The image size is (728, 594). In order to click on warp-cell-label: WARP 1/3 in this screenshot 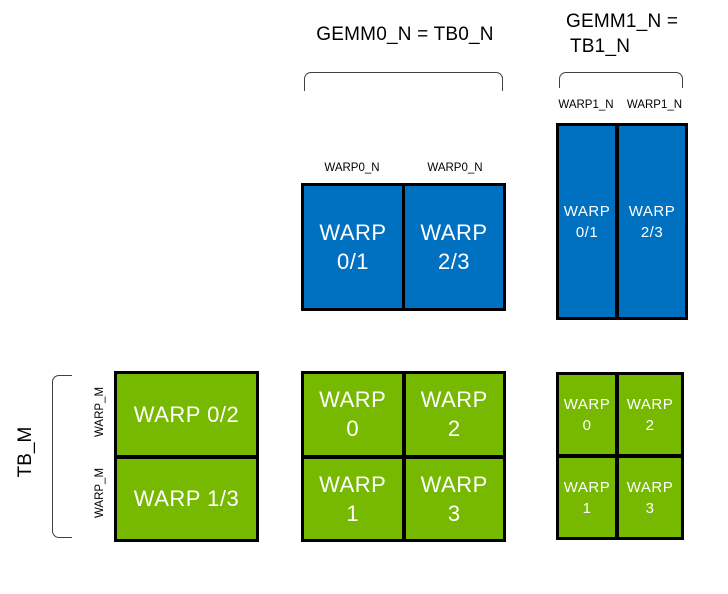, I will do `click(186, 499)`.